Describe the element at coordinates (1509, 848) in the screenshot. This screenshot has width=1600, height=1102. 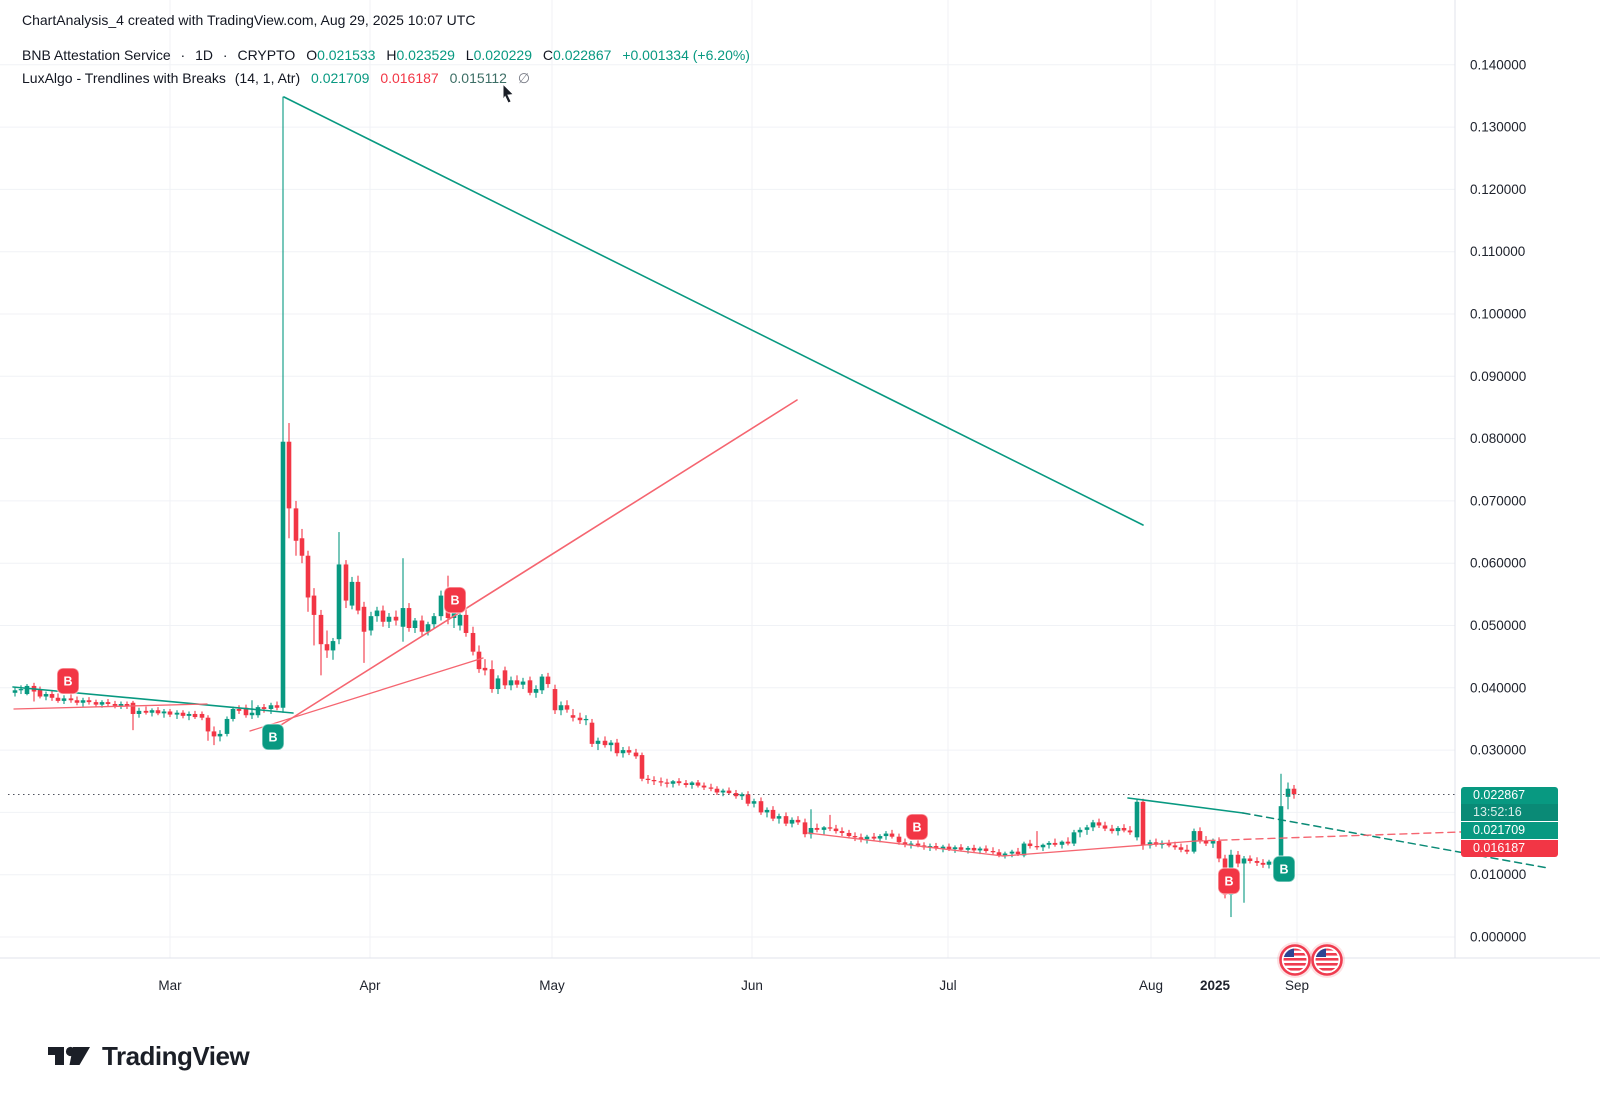
I see `lower-trendline-badge: 0.016187` at that location.